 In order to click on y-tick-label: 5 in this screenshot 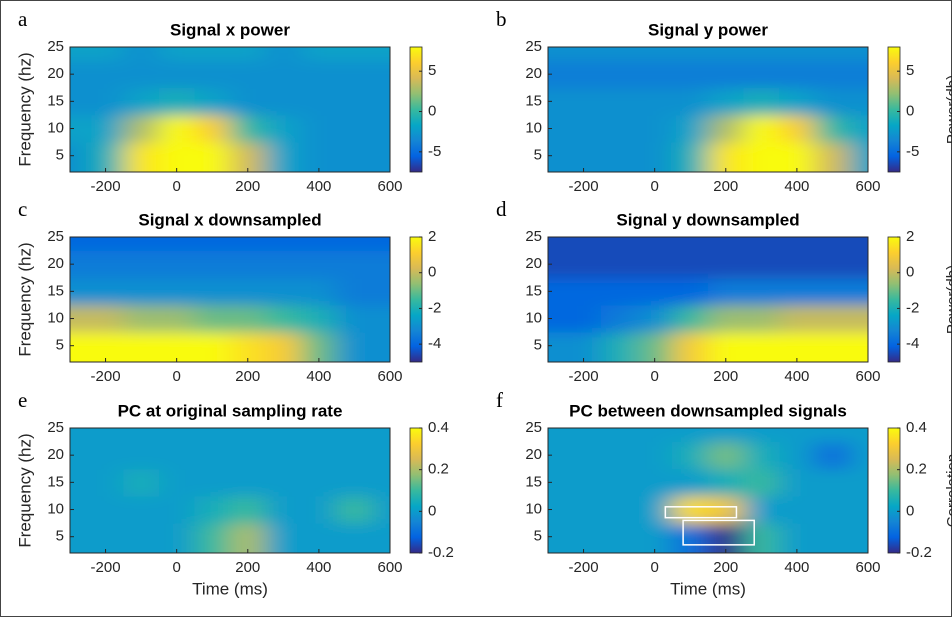, I will do `click(60, 536)`.